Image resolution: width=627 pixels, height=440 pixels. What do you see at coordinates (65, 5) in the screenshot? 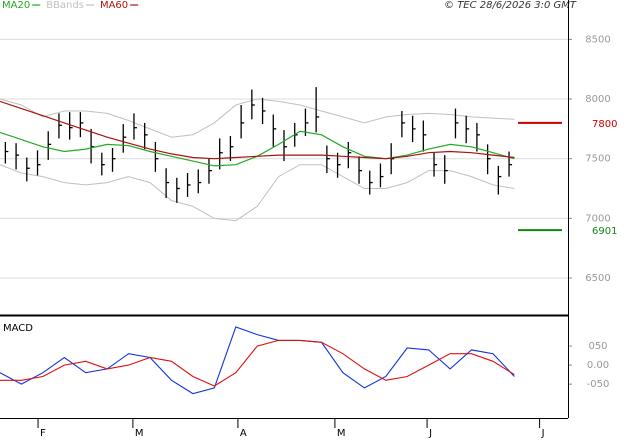
I see `legend-label: BBands` at bounding box center [65, 5].